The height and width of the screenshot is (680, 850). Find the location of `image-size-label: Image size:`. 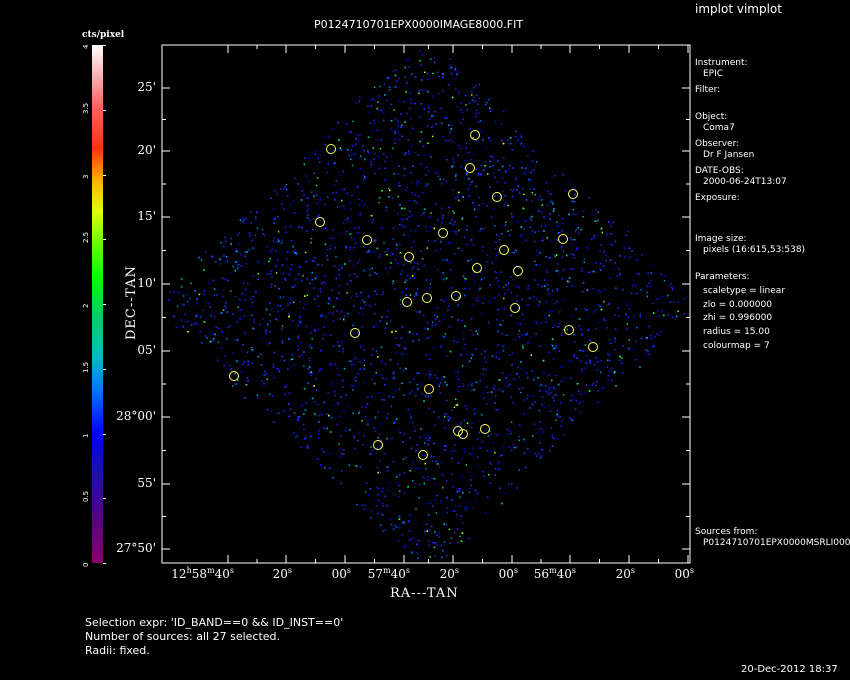

image-size-label: Image size: is located at coordinates (721, 239).